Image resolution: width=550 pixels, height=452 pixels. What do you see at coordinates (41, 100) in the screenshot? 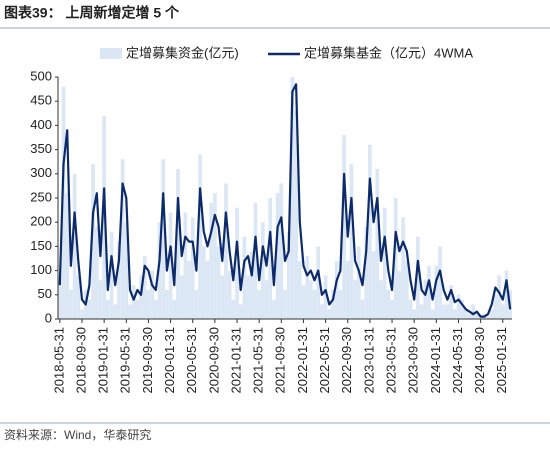
I see `y-tick-label: 450` at bounding box center [41, 100].